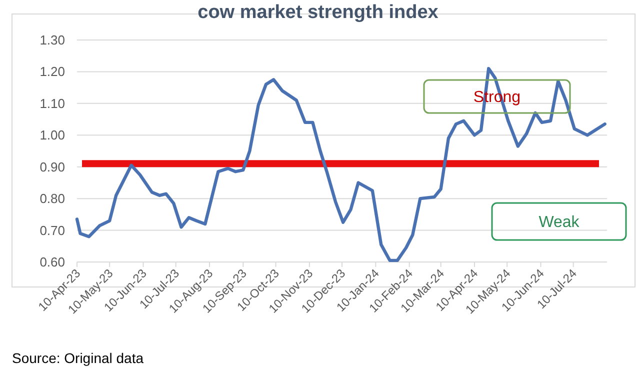  What do you see at coordinates (78, 358) in the screenshot?
I see `source-note: Source: Original data` at bounding box center [78, 358].